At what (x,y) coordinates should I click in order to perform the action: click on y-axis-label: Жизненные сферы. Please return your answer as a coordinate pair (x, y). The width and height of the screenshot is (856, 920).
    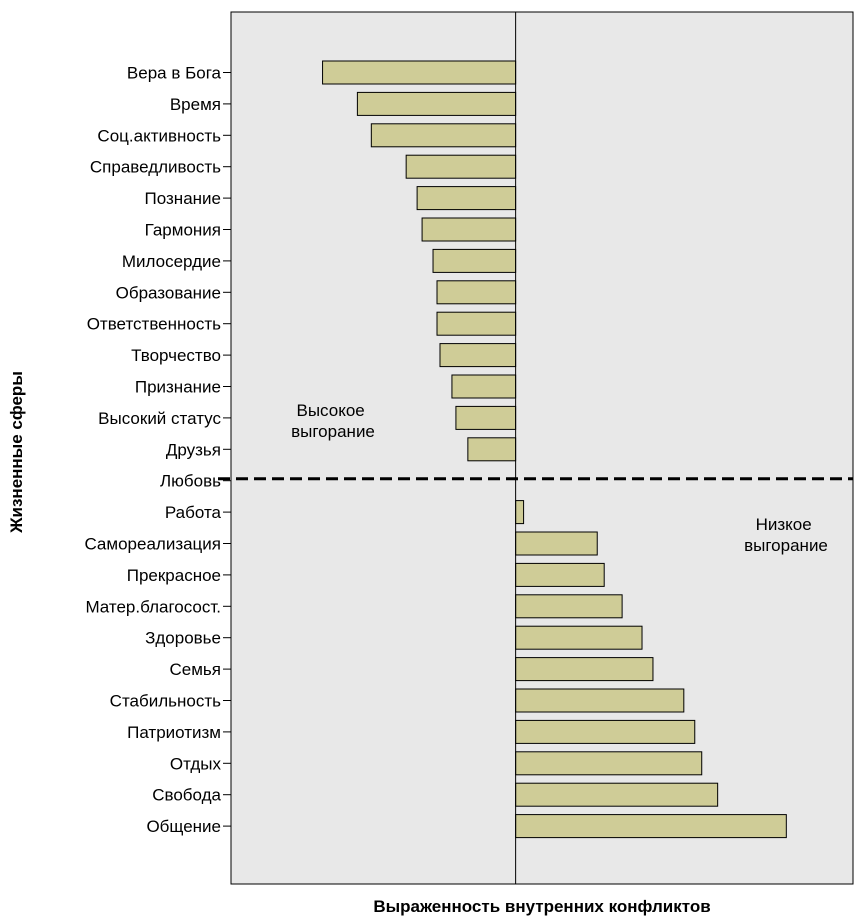
    Looking at the image, I should click on (16, 452).